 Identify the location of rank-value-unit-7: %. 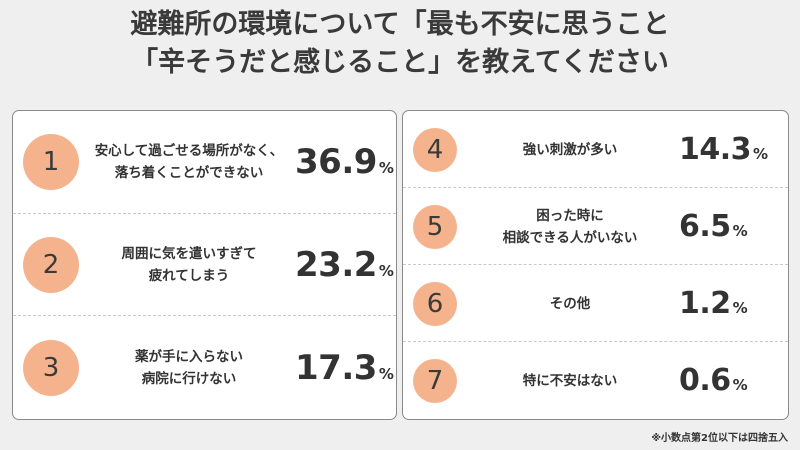
(740, 385).